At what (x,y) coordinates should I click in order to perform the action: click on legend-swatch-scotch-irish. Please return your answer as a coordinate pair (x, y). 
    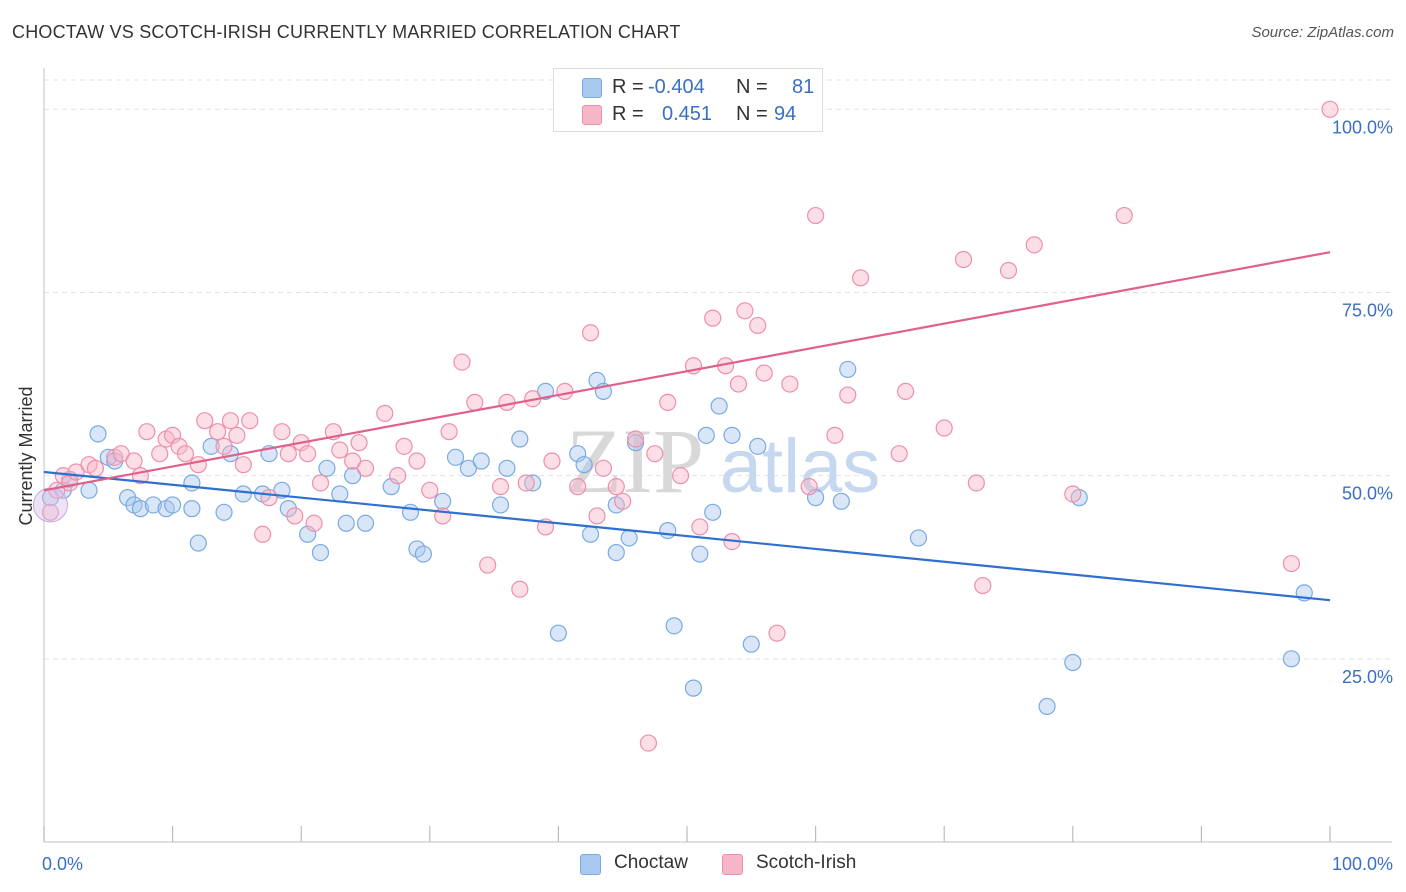
    Looking at the image, I should click on (592, 115).